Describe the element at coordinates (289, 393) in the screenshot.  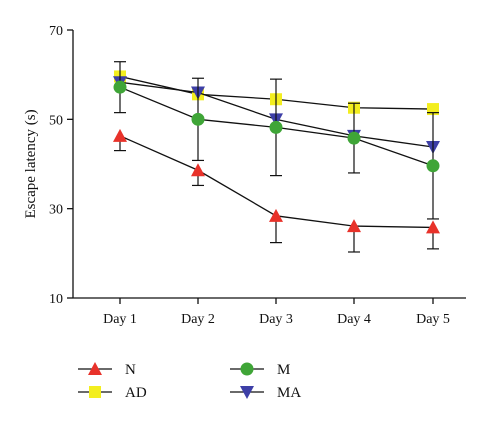
I see `legend-label: MA` at that location.